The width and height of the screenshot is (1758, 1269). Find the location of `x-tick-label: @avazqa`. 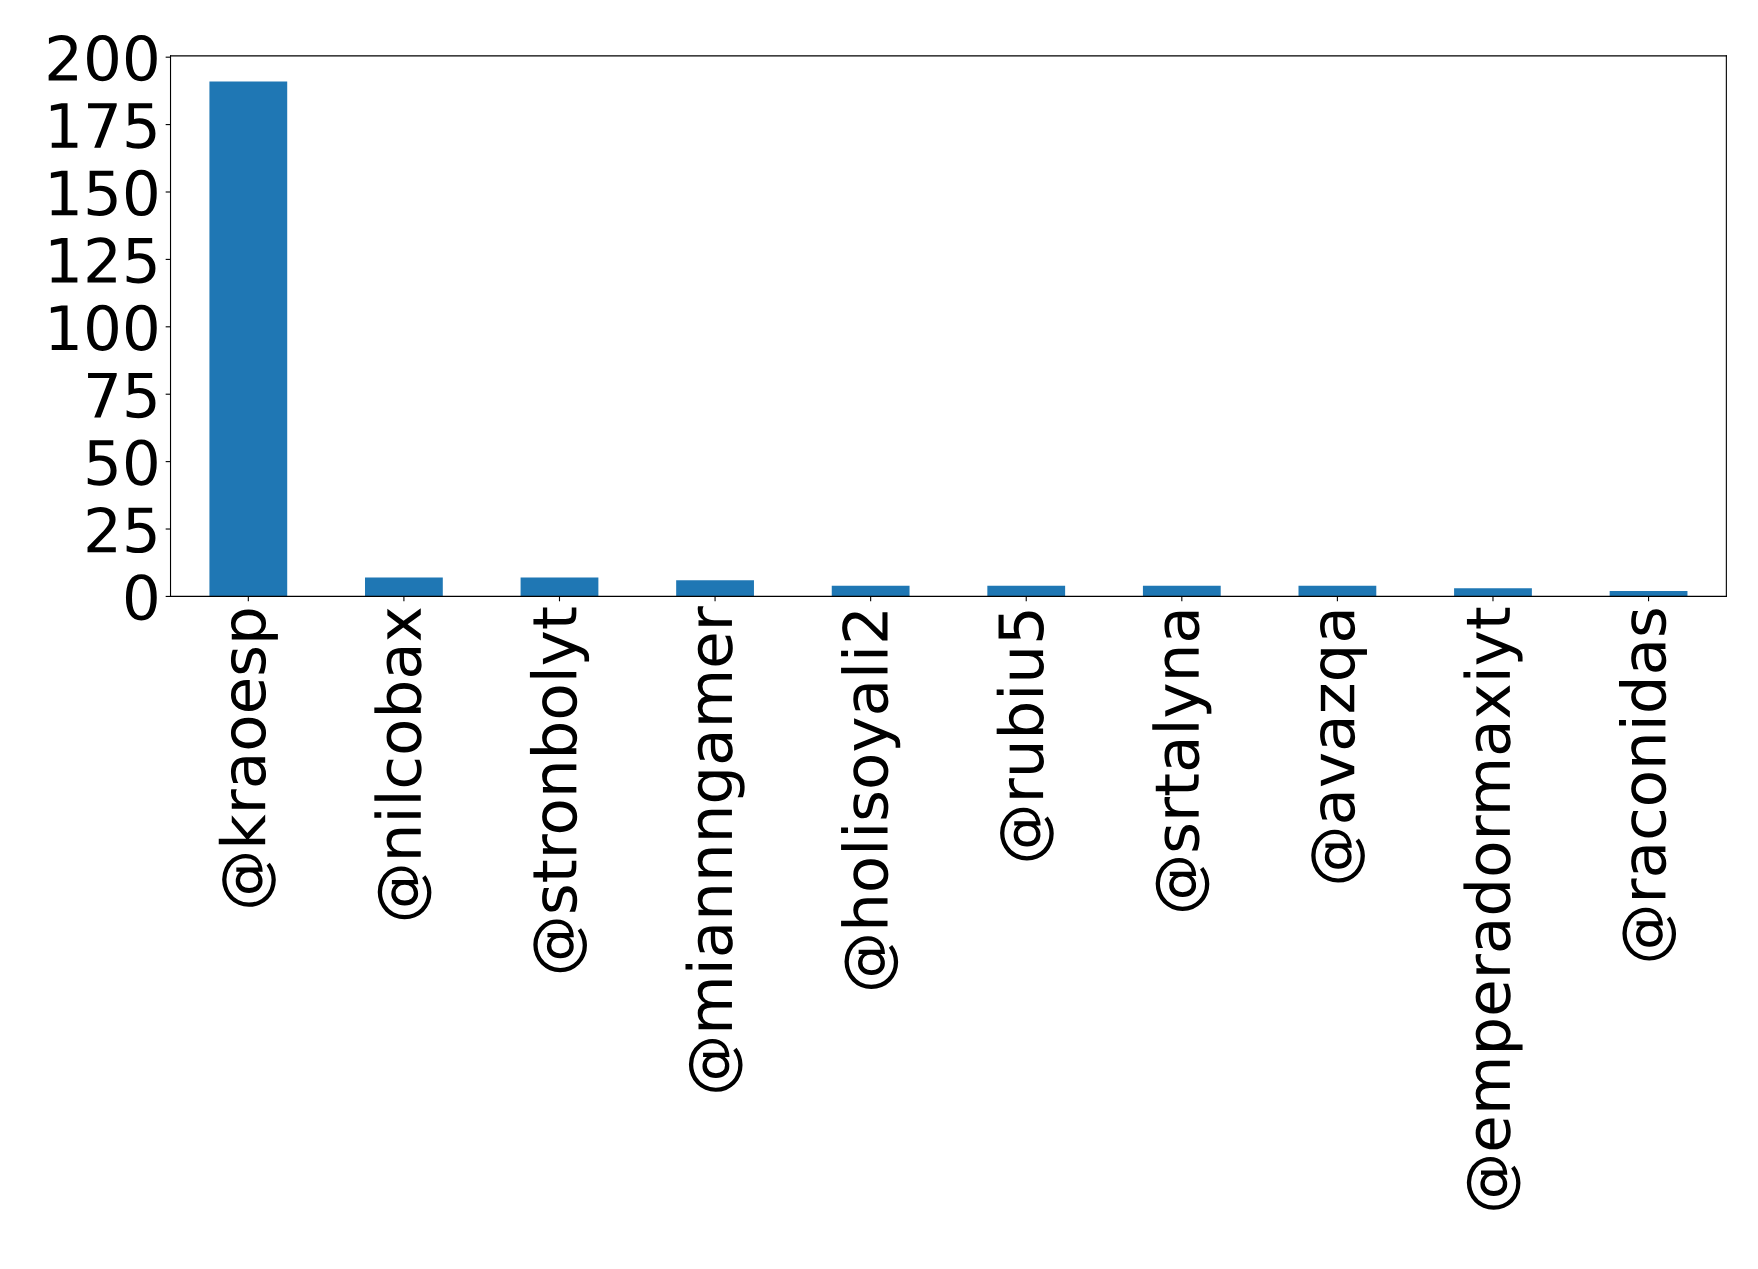

x-tick-label: @avazqa is located at coordinates (1339, 747).